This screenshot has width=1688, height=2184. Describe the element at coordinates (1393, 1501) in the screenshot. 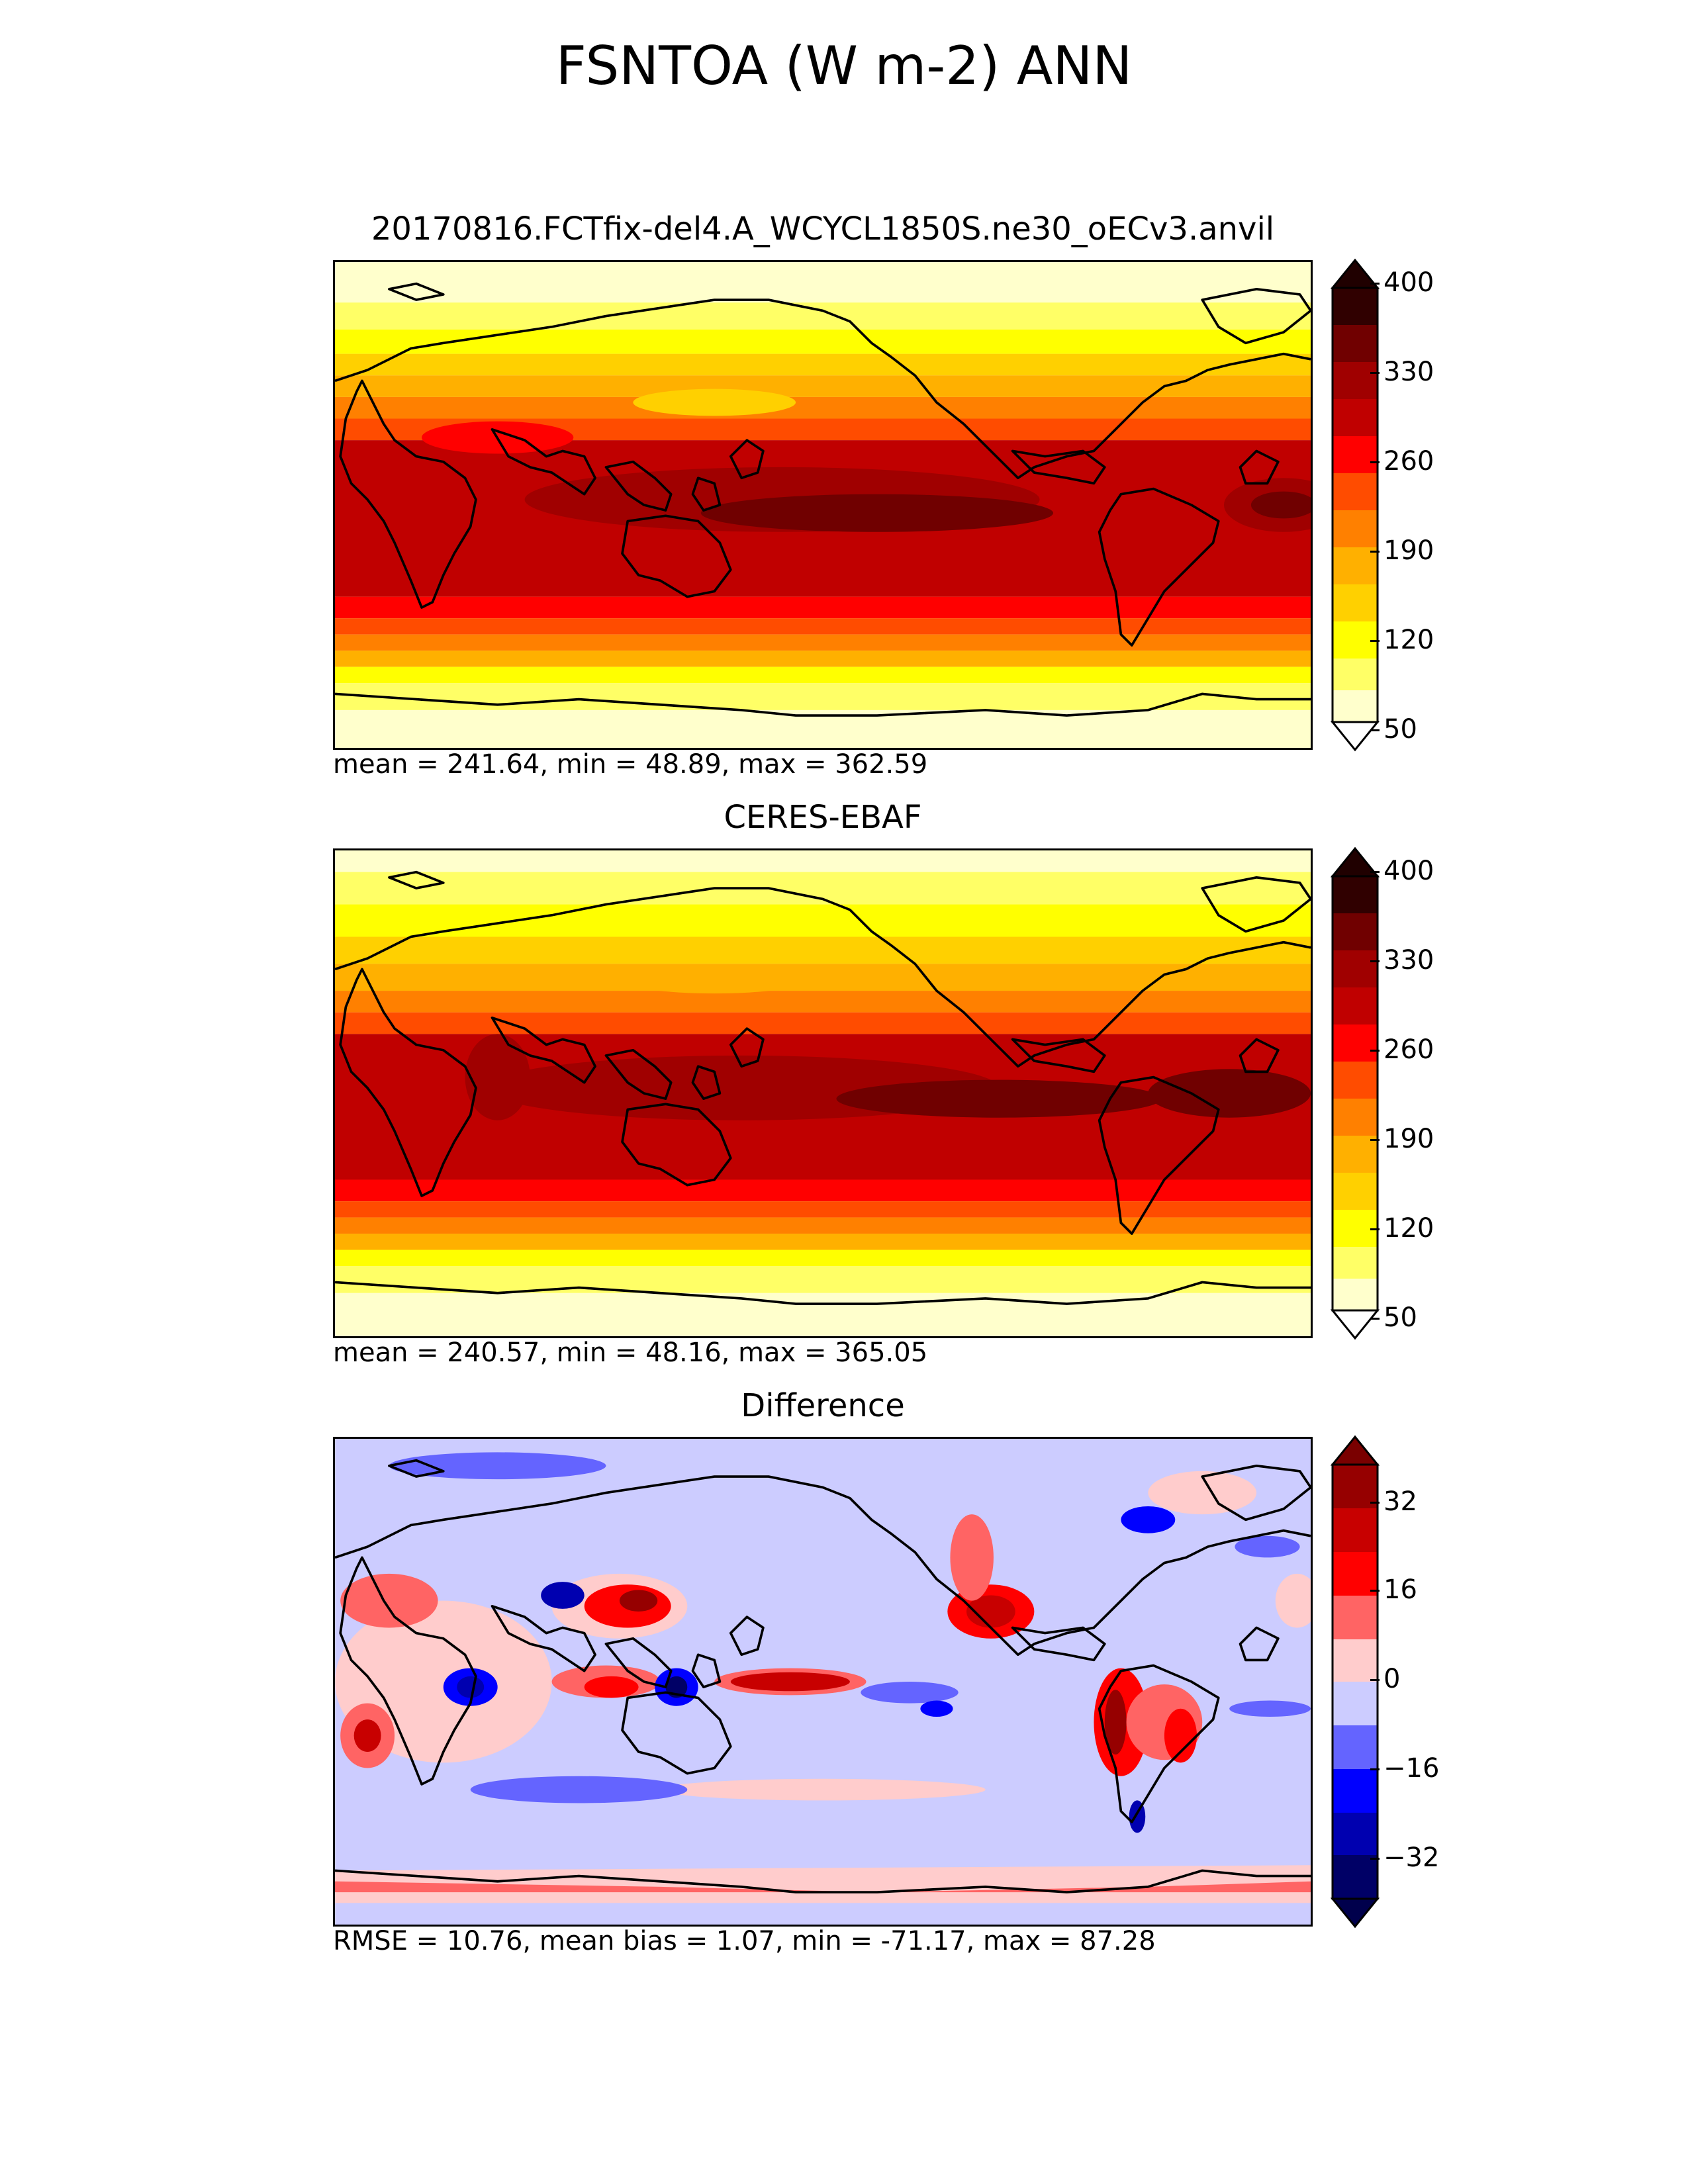

I see `colorbar-diff-tick: 32` at that location.